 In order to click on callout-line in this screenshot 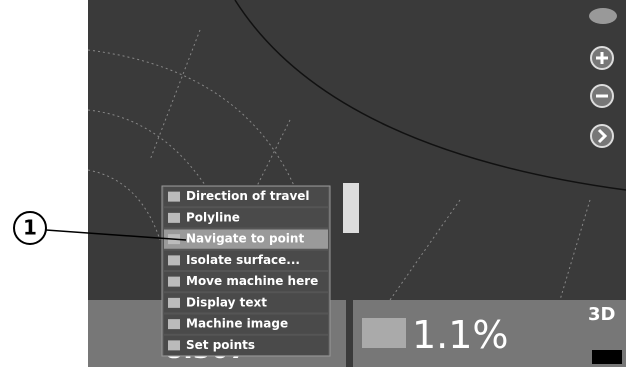, I will do `click(116, 235)`.